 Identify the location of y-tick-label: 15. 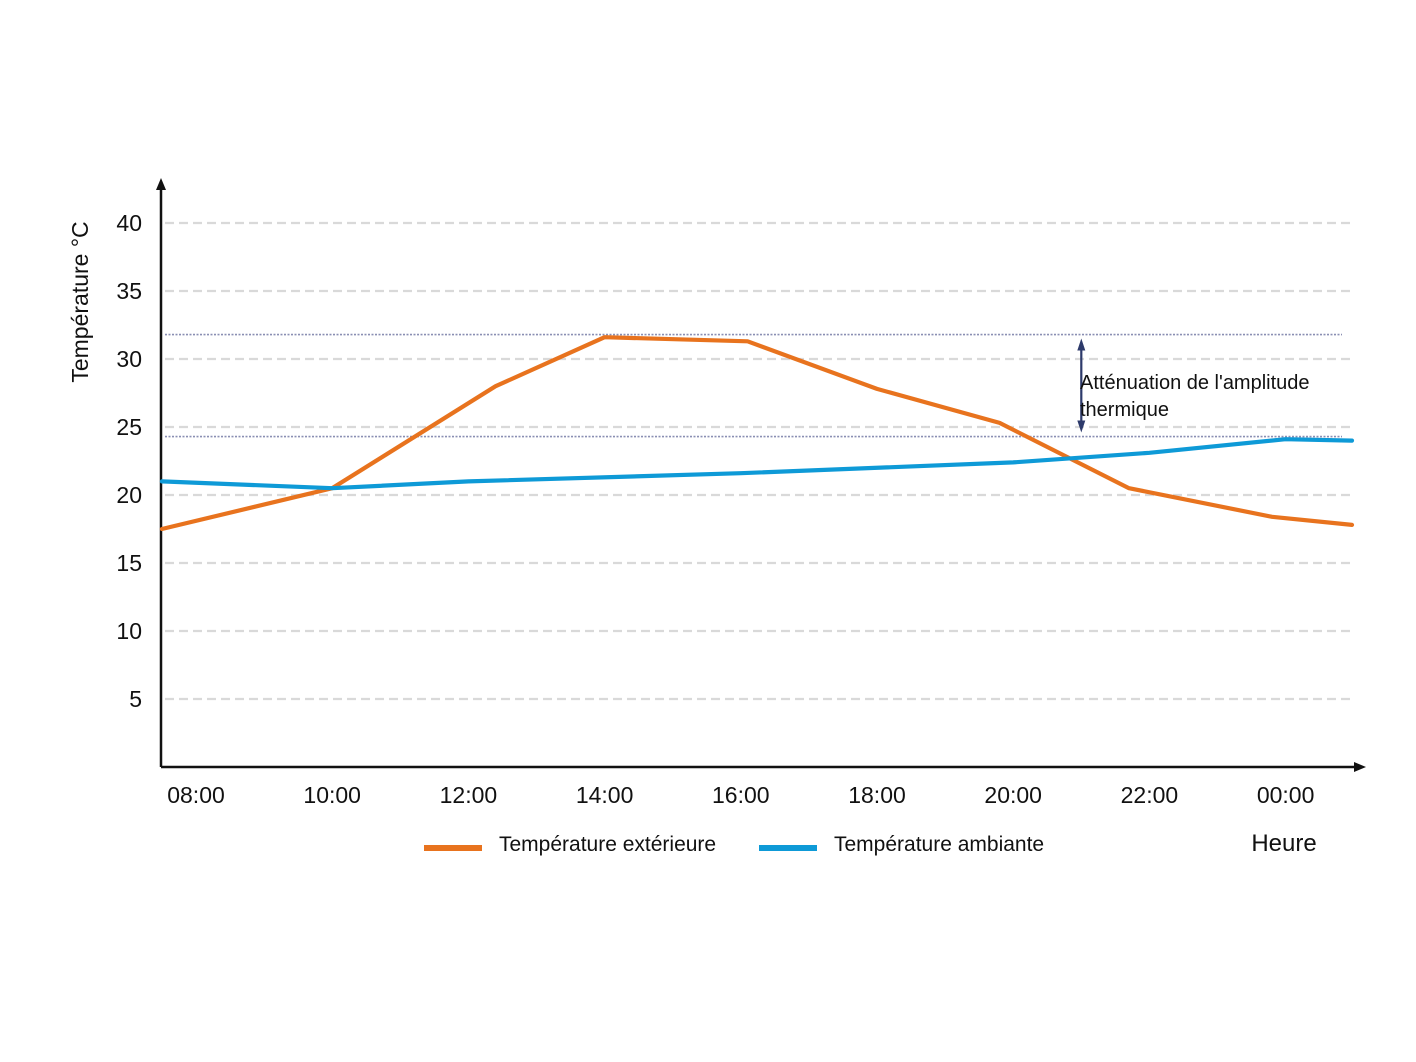
(129, 563).